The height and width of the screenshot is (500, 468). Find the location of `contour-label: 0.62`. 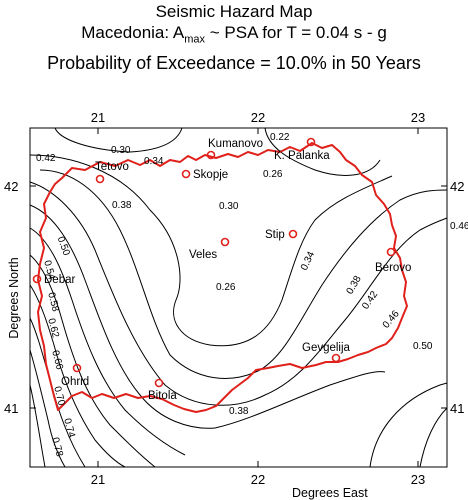

contour-label: 0.62 is located at coordinates (53, 328).